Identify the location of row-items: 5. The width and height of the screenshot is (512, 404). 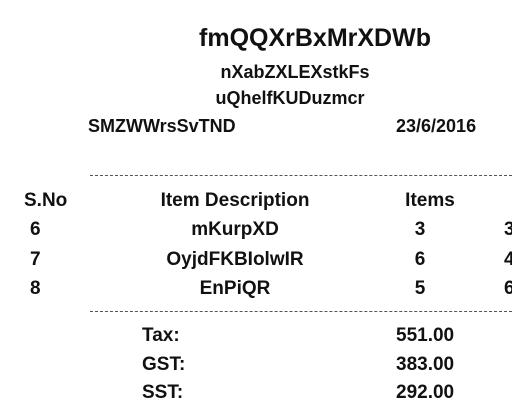
(420, 288).